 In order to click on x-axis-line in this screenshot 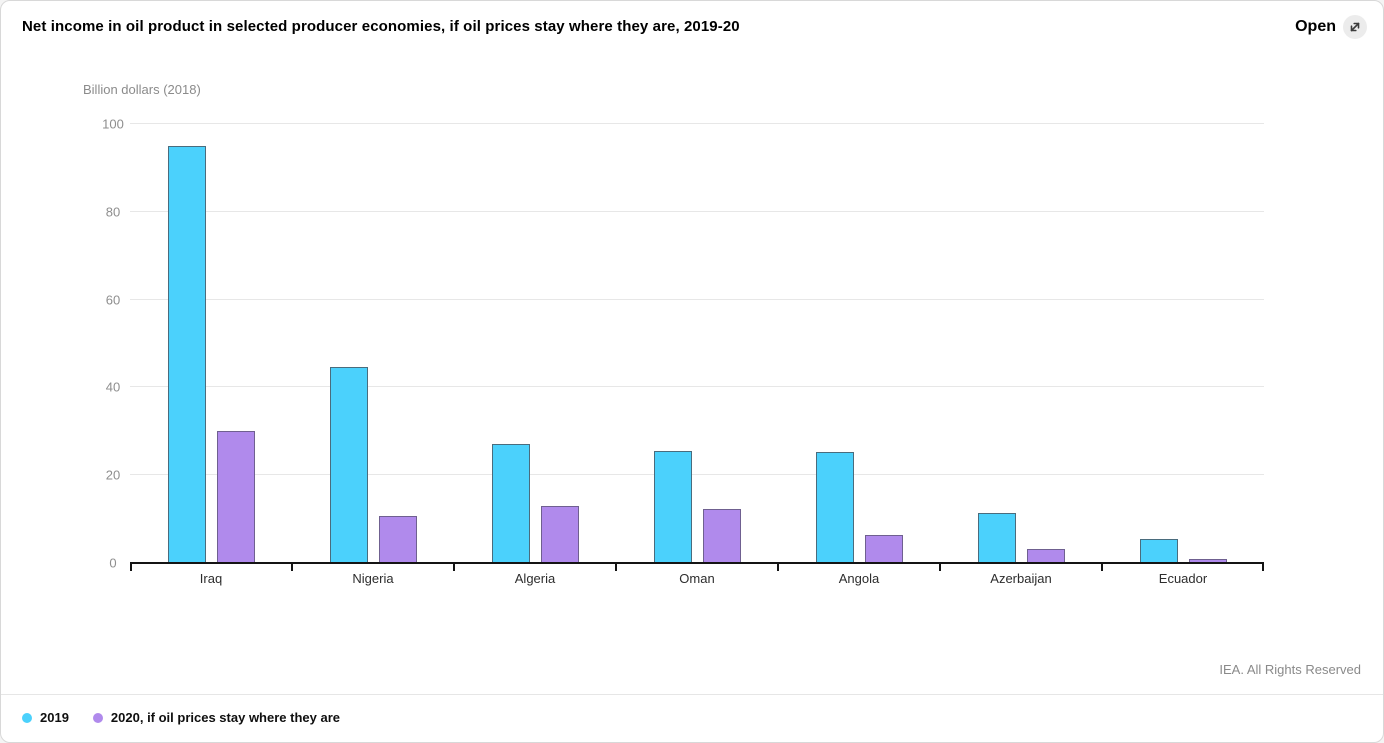, I will do `click(697, 563)`.